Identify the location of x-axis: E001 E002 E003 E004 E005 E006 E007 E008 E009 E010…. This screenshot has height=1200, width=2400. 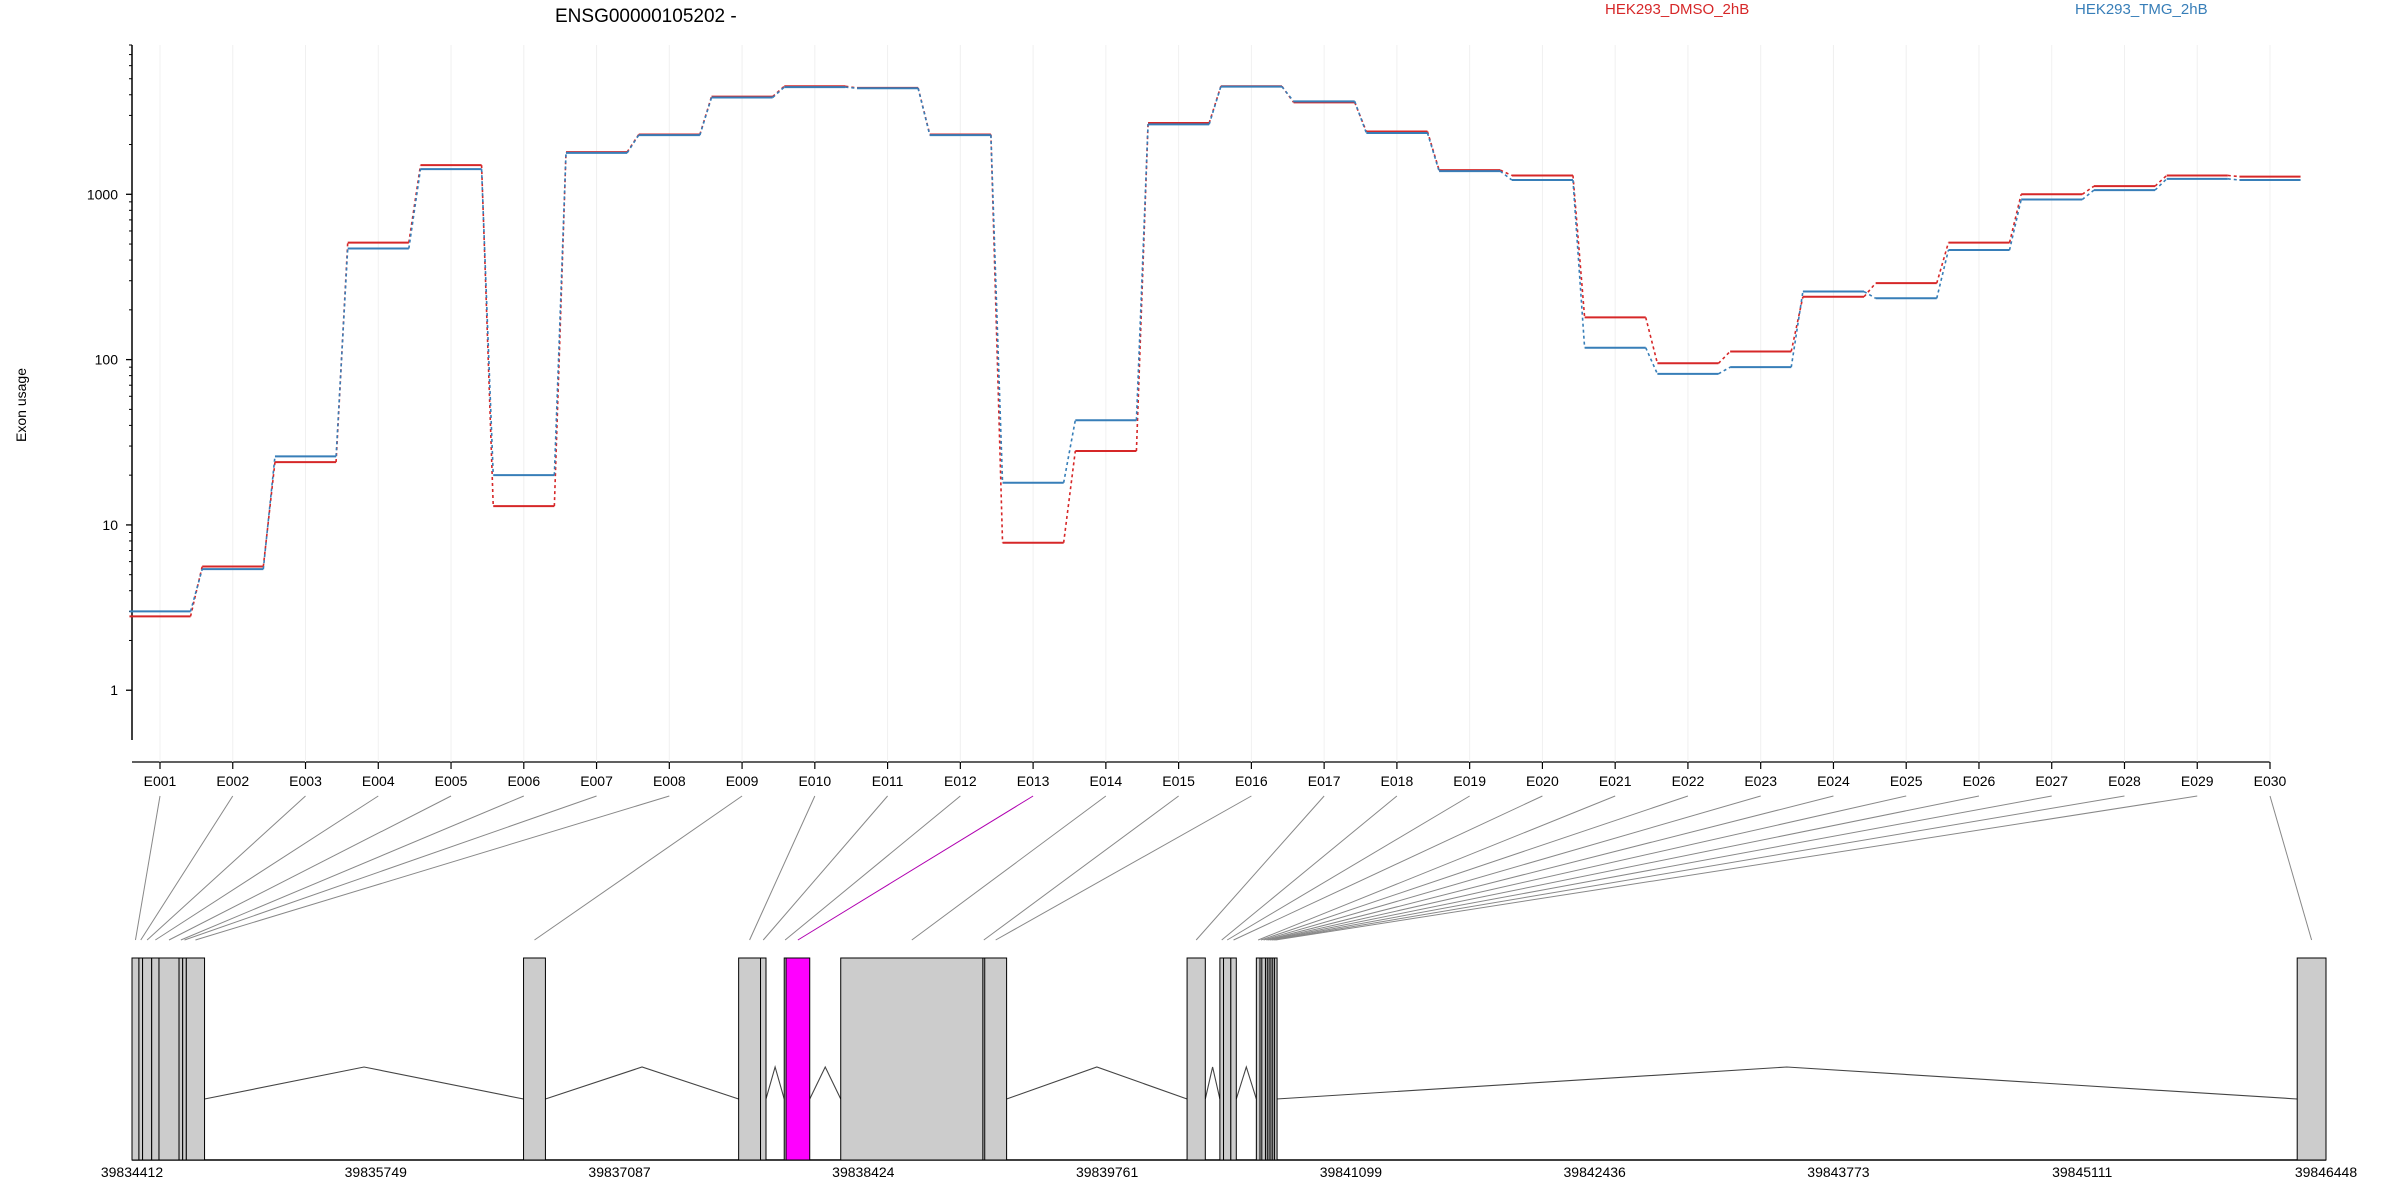
(1209, 775).